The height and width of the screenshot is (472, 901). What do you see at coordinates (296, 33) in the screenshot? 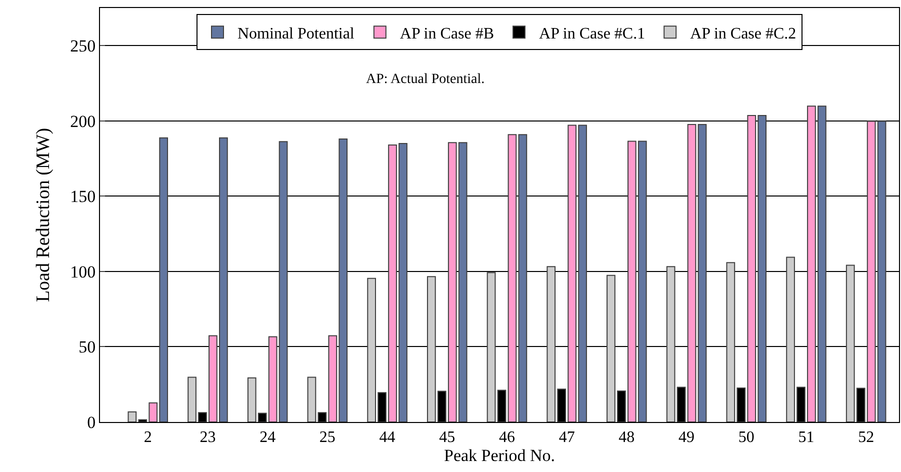
I see `legend-label: Nominal Potential` at bounding box center [296, 33].